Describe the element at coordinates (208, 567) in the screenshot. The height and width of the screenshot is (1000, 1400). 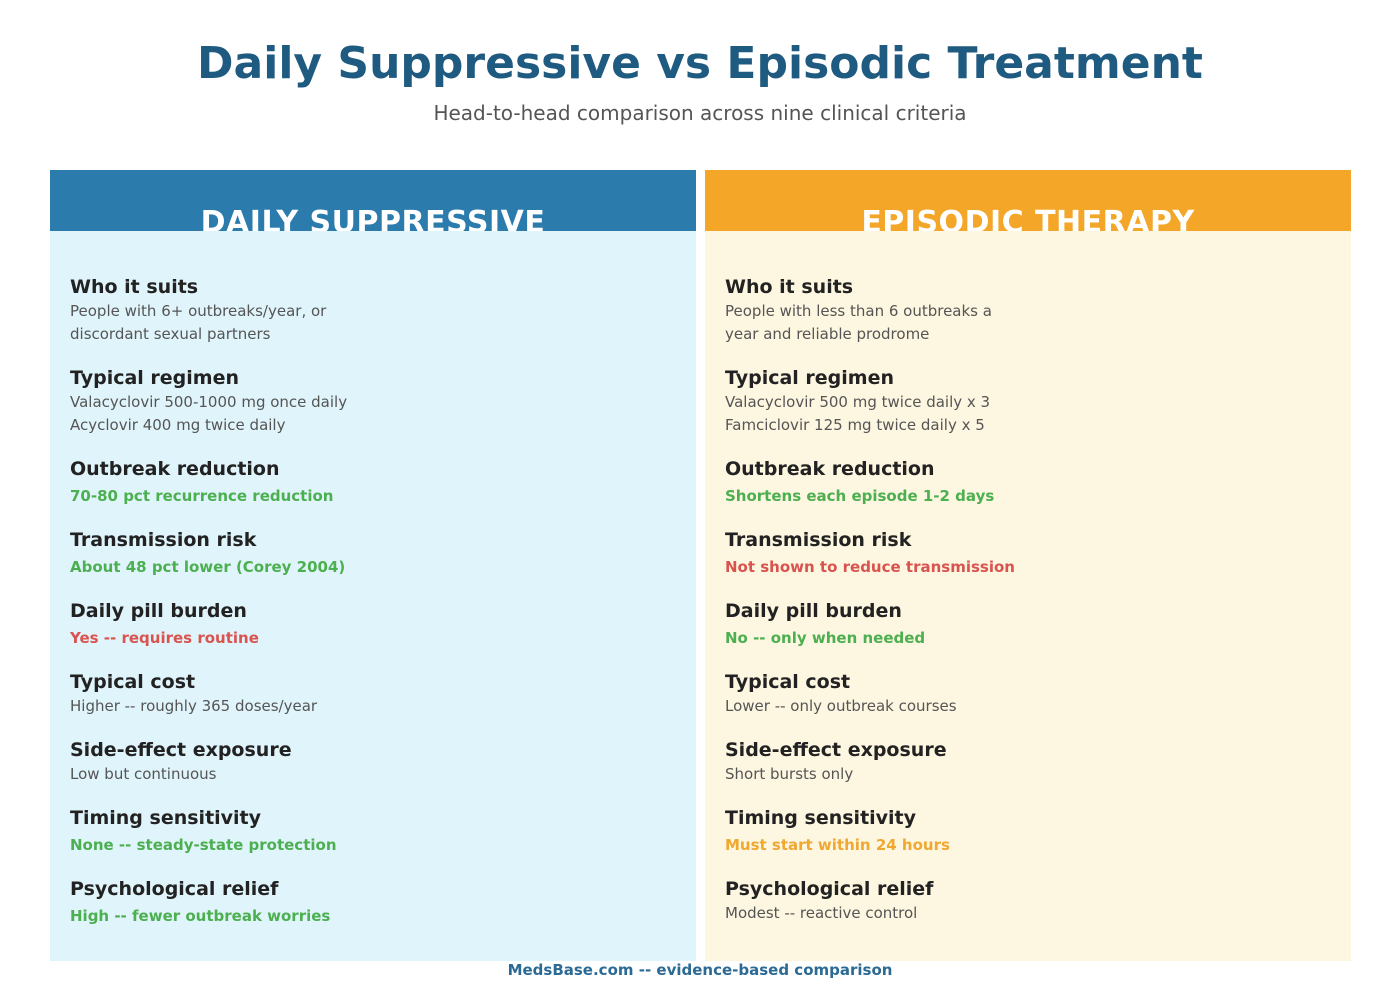
I see `criterion-value: About 48 pct lower (Corey 2004)` at that location.